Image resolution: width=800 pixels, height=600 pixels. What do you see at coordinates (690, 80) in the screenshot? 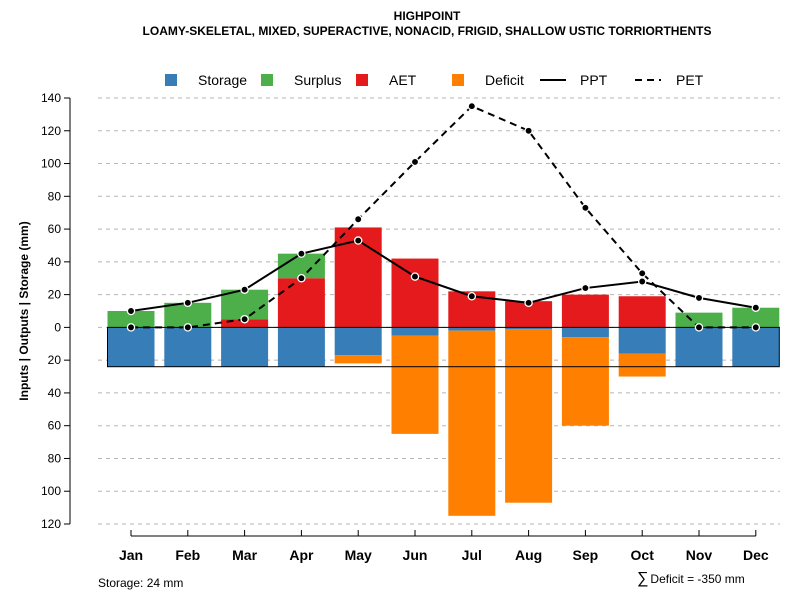
I see `legend-label-pet: PET` at bounding box center [690, 80].